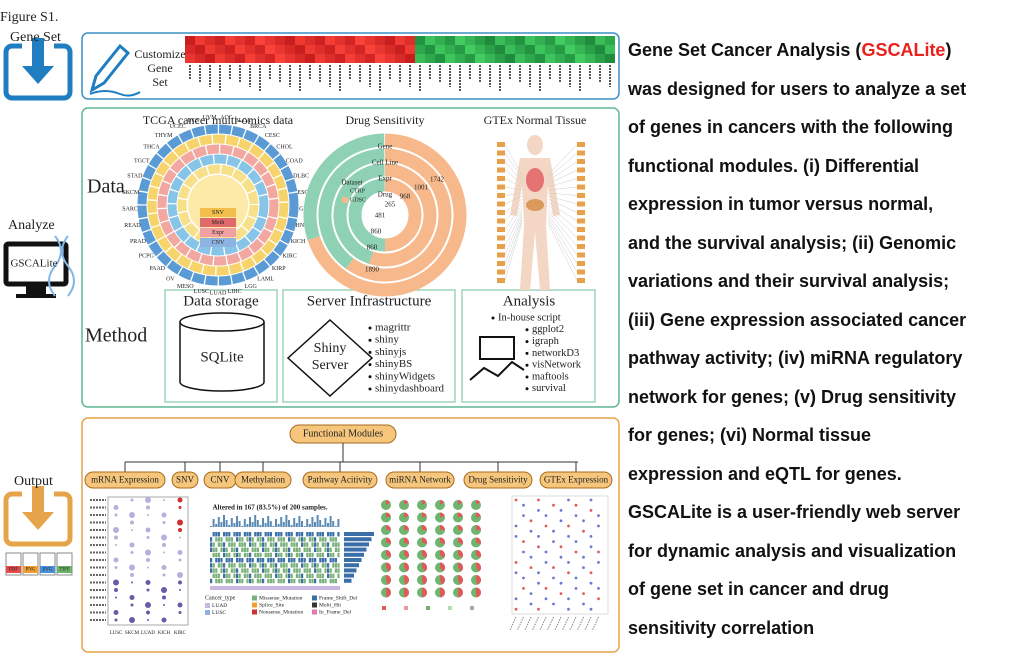 The image size is (1010, 654). Describe the element at coordinates (548, 329) in the screenshot. I see `analysis-item: ggplot2` at that location.